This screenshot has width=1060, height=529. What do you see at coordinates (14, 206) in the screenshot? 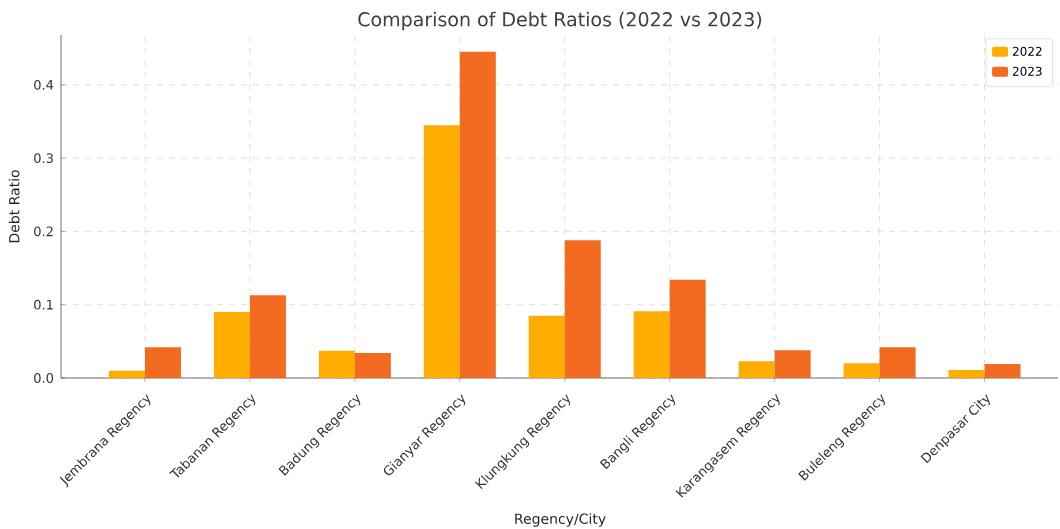
I see `y-axis-title: Debt Ratio` at bounding box center [14, 206].